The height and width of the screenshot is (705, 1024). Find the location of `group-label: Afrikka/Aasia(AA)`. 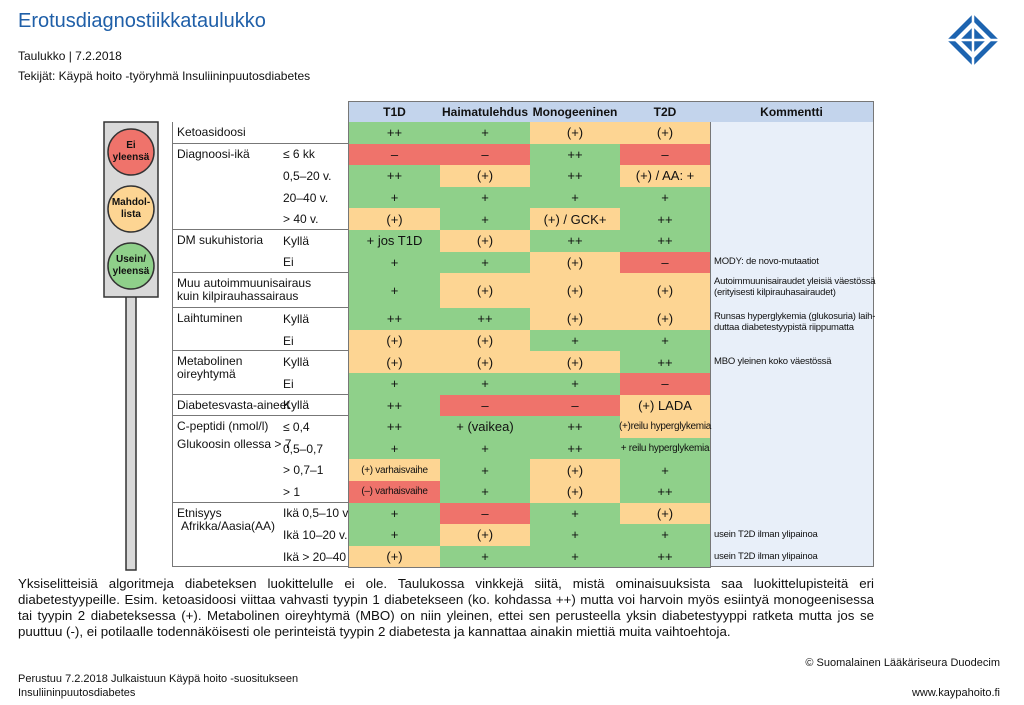

group-label: Afrikka/Aasia(AA) is located at coordinates (228, 525).